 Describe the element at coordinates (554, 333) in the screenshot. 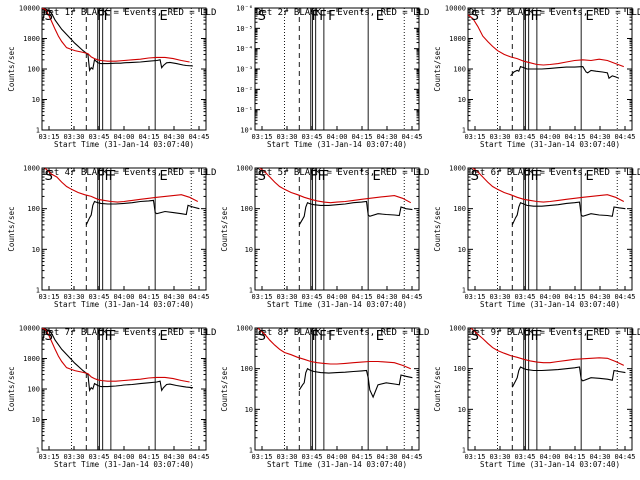

I see `panel-title: Det 9r BLACK = Events, RED = LLD` at that location.